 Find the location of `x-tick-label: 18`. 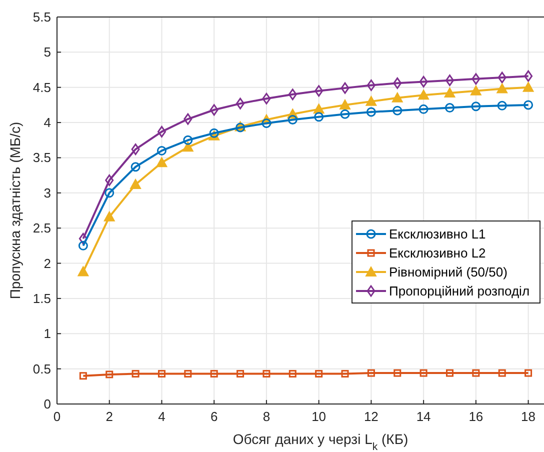

x-tick-label: 18 is located at coordinates (528, 416).